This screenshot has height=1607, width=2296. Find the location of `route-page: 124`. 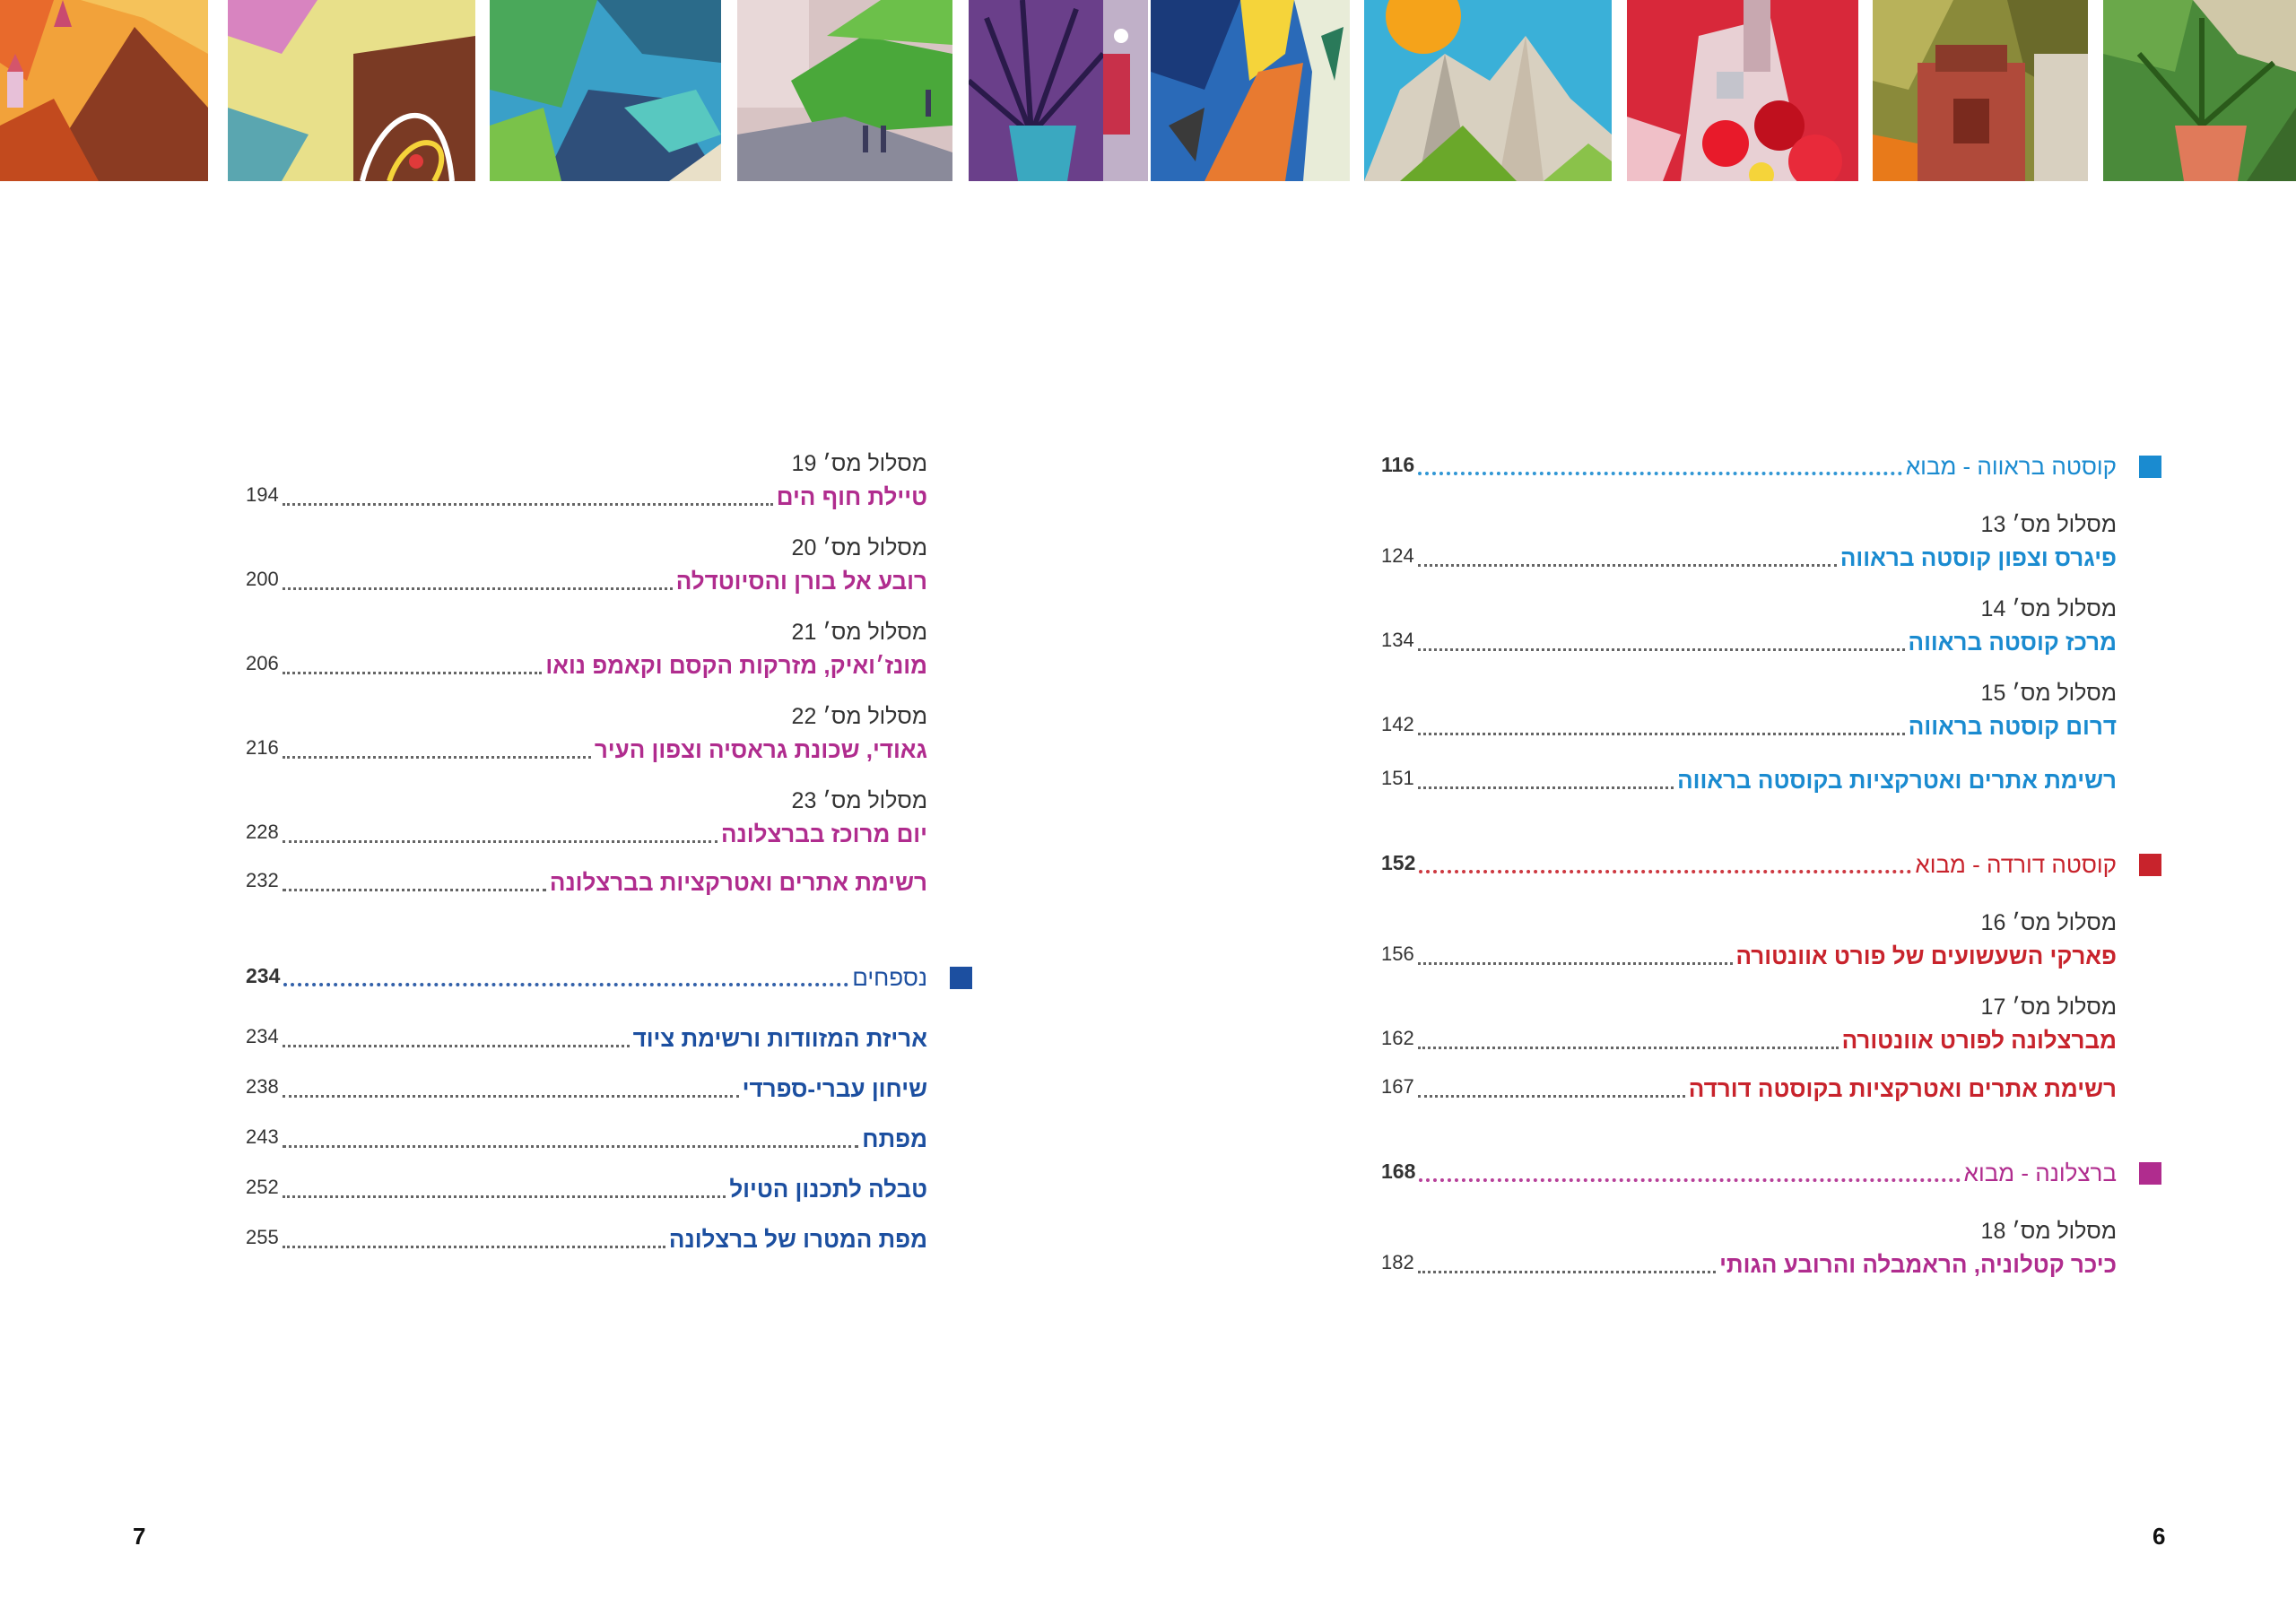

route-page: 124 is located at coordinates (1397, 556).